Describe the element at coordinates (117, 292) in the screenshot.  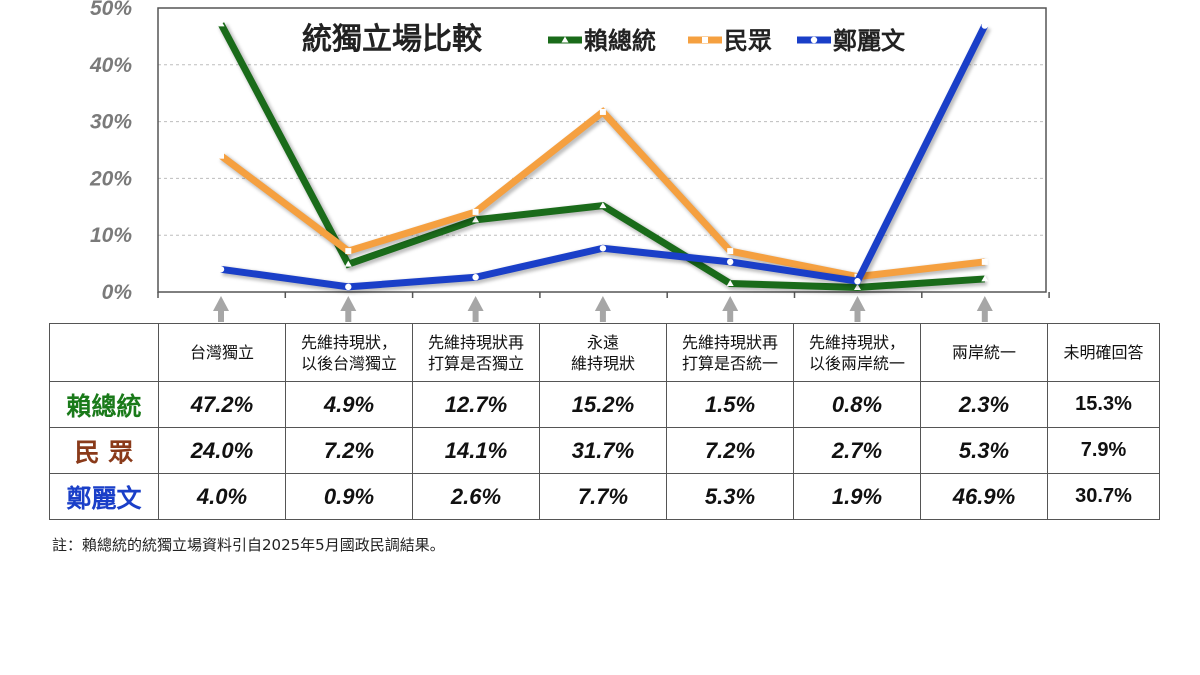
I see `y-tick-label: 0%` at that location.